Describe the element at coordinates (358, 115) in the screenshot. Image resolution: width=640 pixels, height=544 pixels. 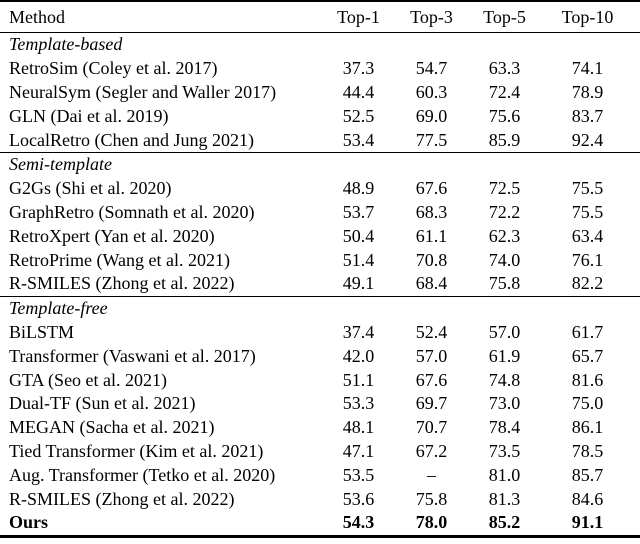
I see `value-cell: 52.5` at that location.